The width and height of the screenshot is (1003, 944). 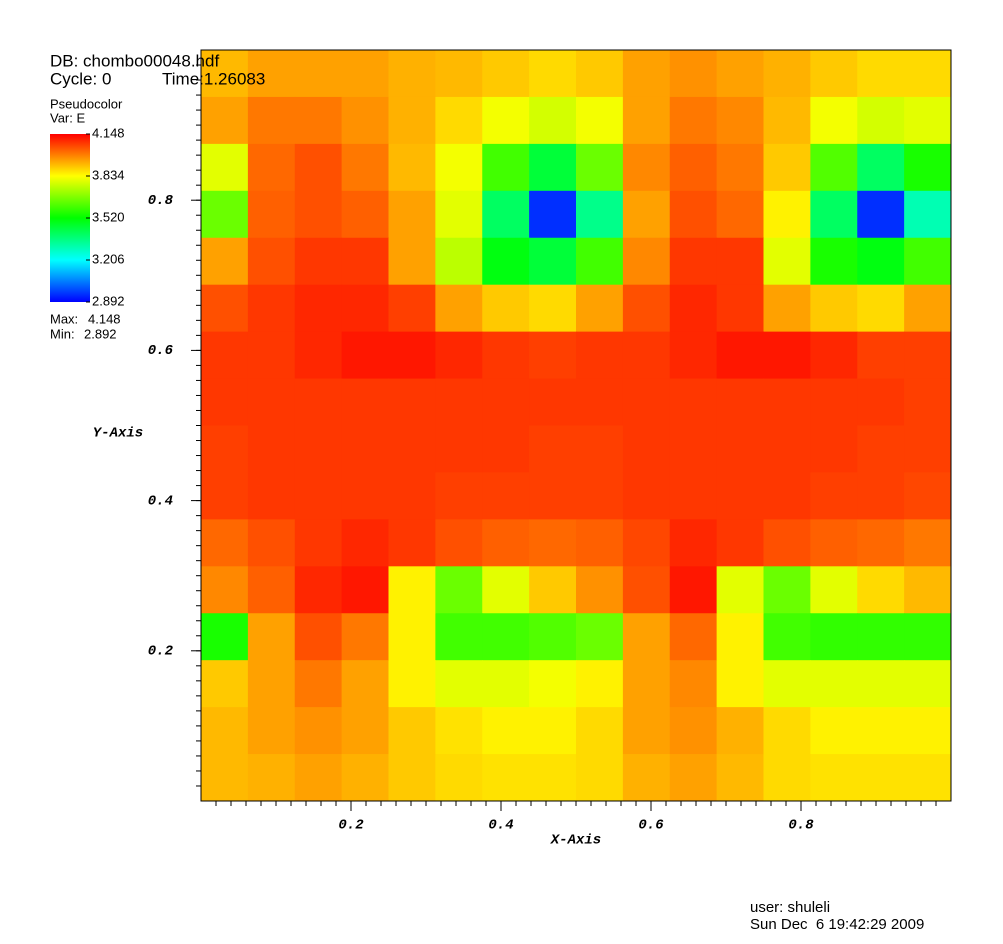 What do you see at coordinates (575, 841) in the screenshot?
I see `x-axis-label: X-Axis` at bounding box center [575, 841].